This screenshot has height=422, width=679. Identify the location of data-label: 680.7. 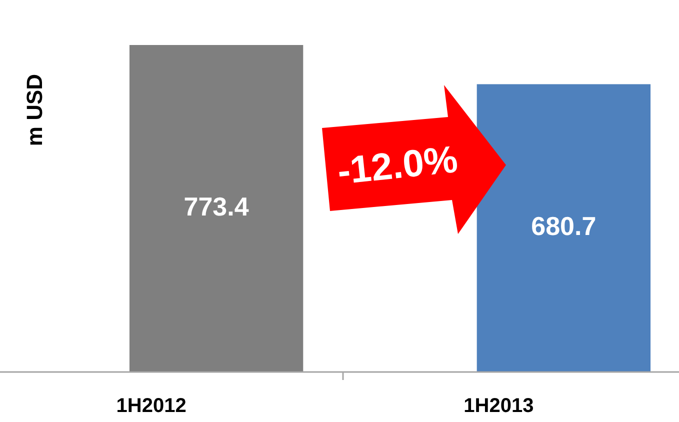
(563, 225).